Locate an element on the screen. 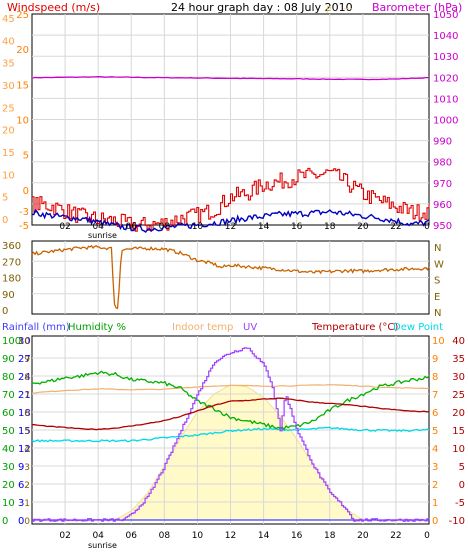 This screenshot has height=557, width=468. beaufort-tick-label: 5 is located at coordinates (5, 198).